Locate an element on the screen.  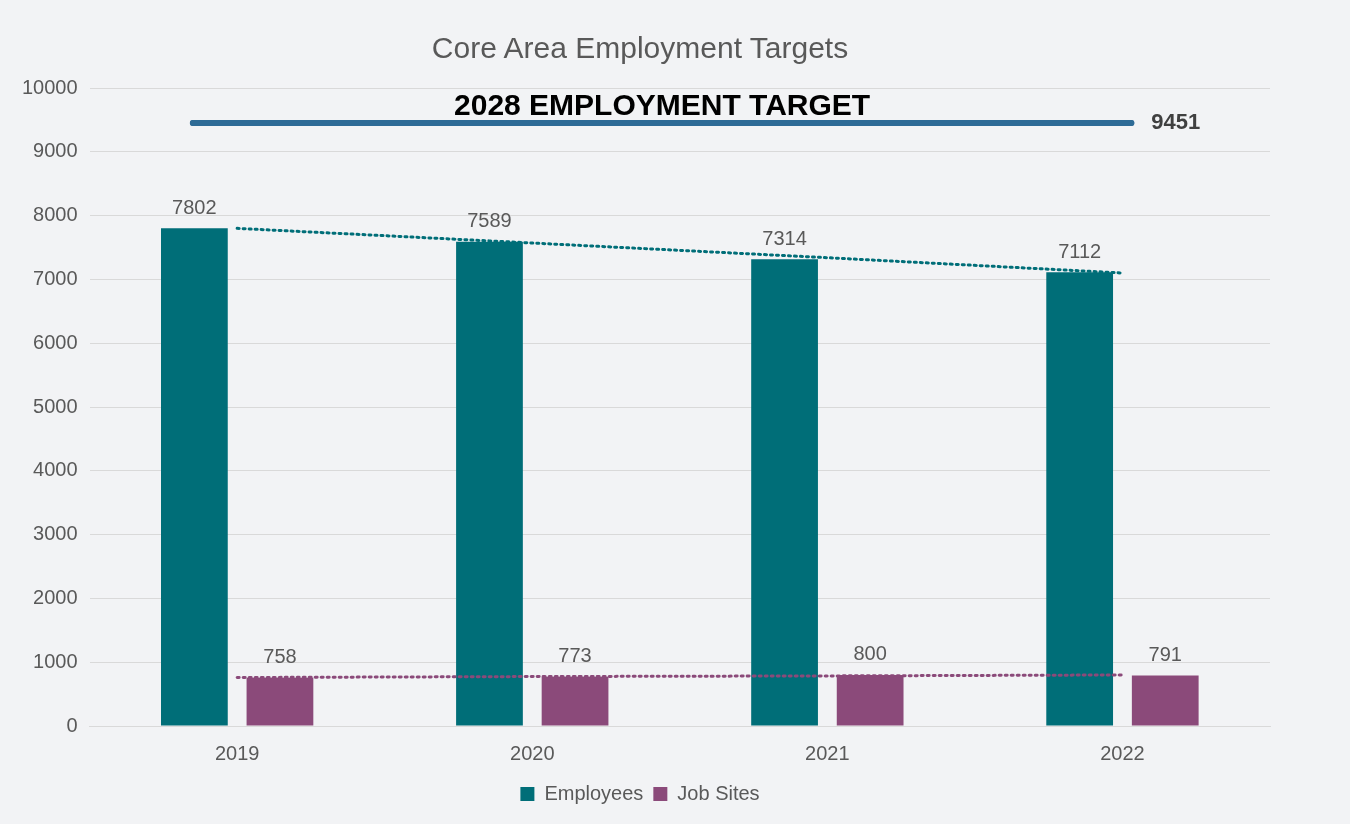
data-label: 7802 is located at coordinates (194, 206).